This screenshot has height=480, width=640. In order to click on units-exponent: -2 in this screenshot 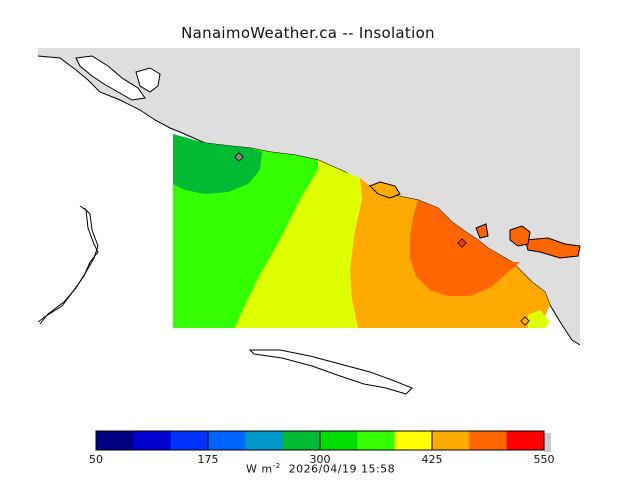, I will do `click(276, 466)`.